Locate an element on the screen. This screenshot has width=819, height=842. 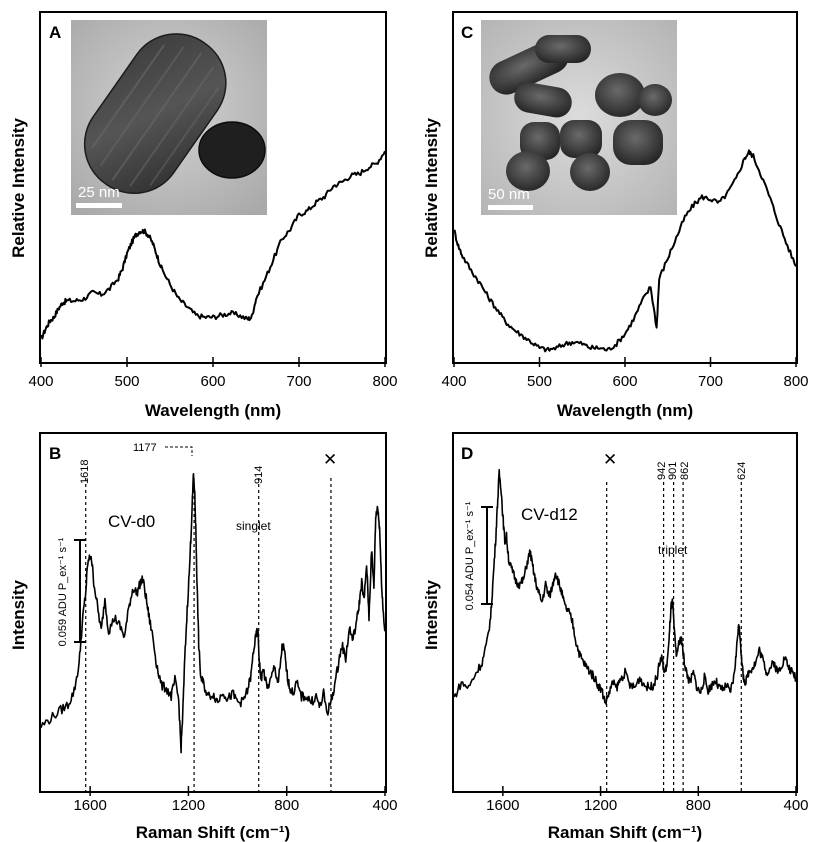
tem-inset-a: 25 nm is located at coordinates (169, 117).